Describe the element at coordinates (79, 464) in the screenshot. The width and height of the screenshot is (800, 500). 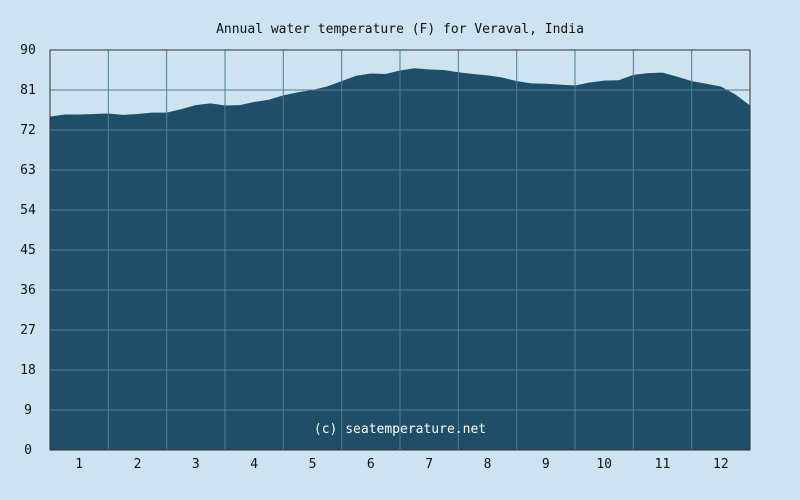
I see `x-tick-label: 1` at that location.